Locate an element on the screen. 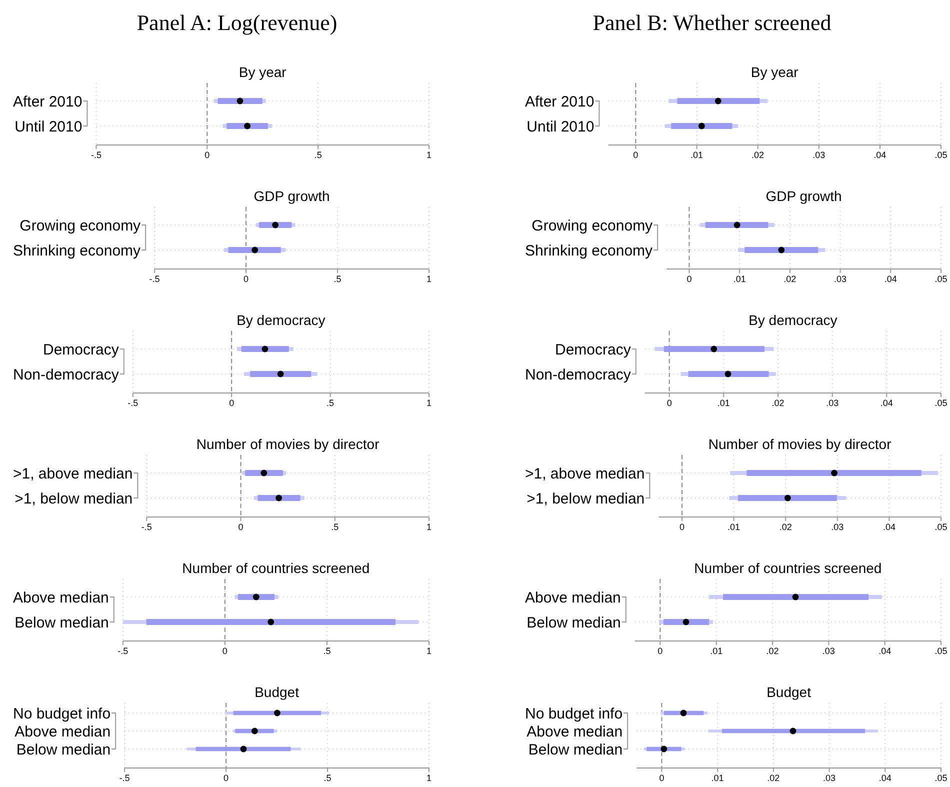 This screenshot has height=787, width=950. chart-title: GDP growth is located at coordinates (292, 196).